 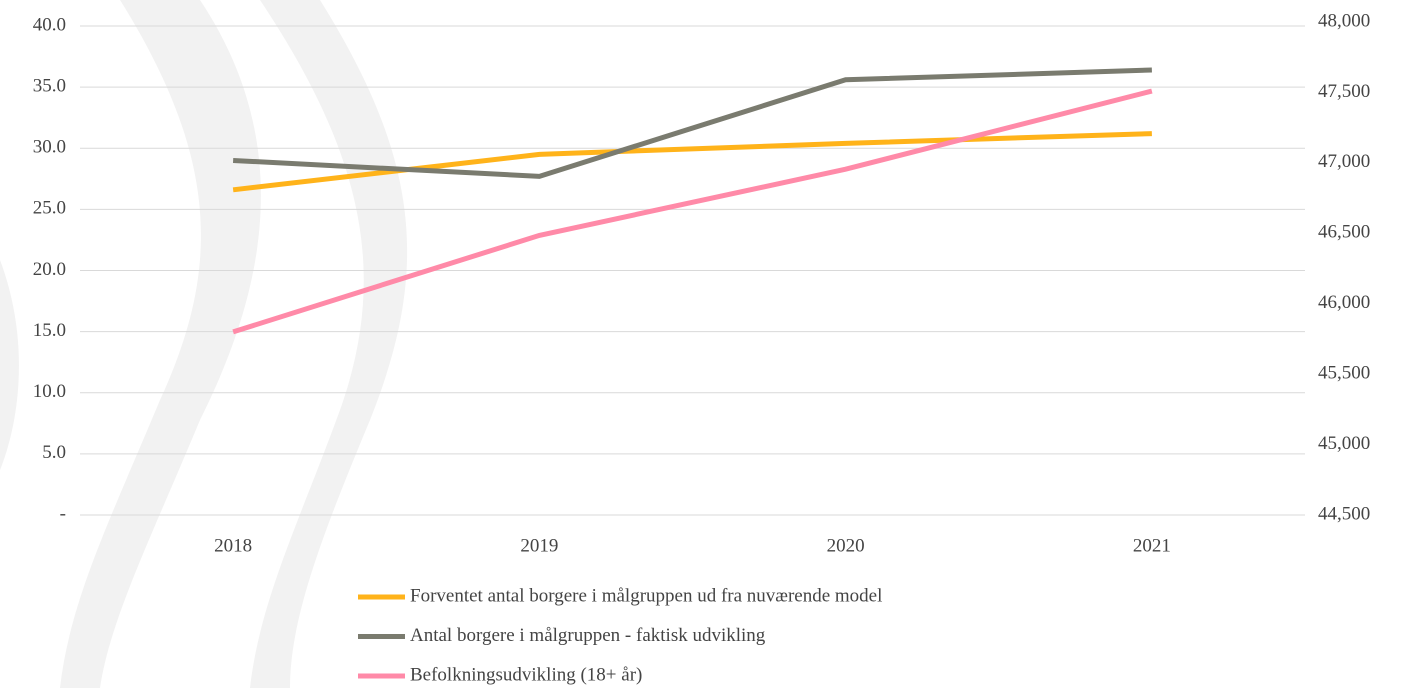 I want to click on y-tick-label: 25.0, so click(x=49, y=208).